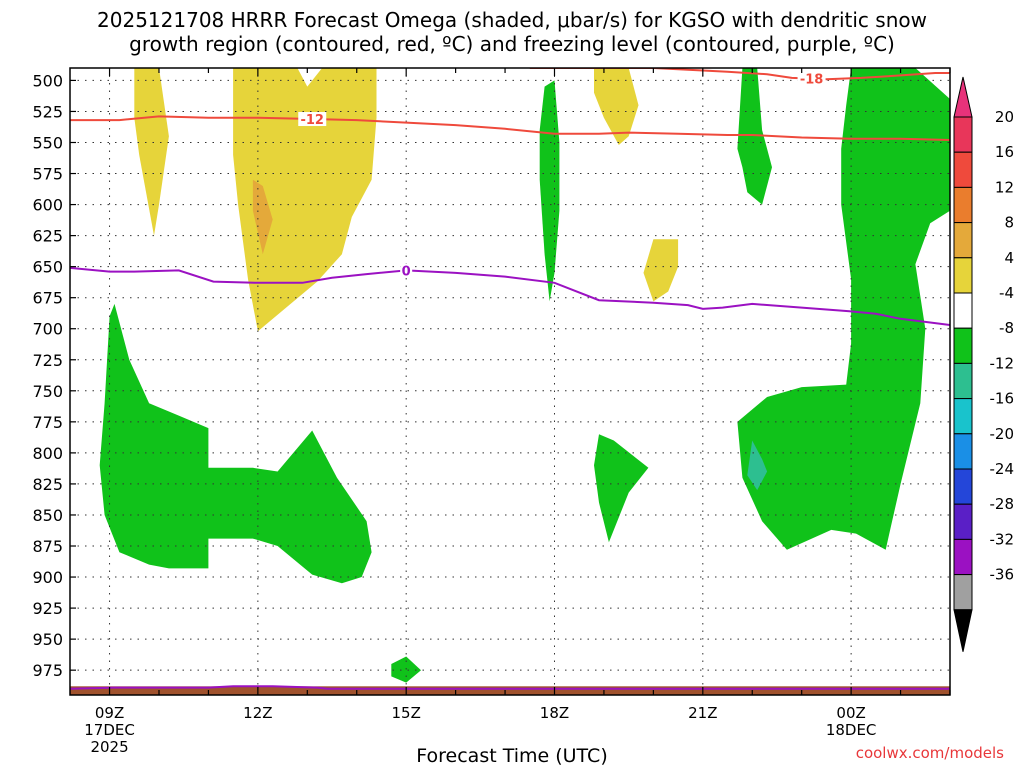 The width and height of the screenshot is (1024, 768). What do you see at coordinates (47, 515) in the screenshot?
I see `y-tick-label: 850` at bounding box center [47, 515].